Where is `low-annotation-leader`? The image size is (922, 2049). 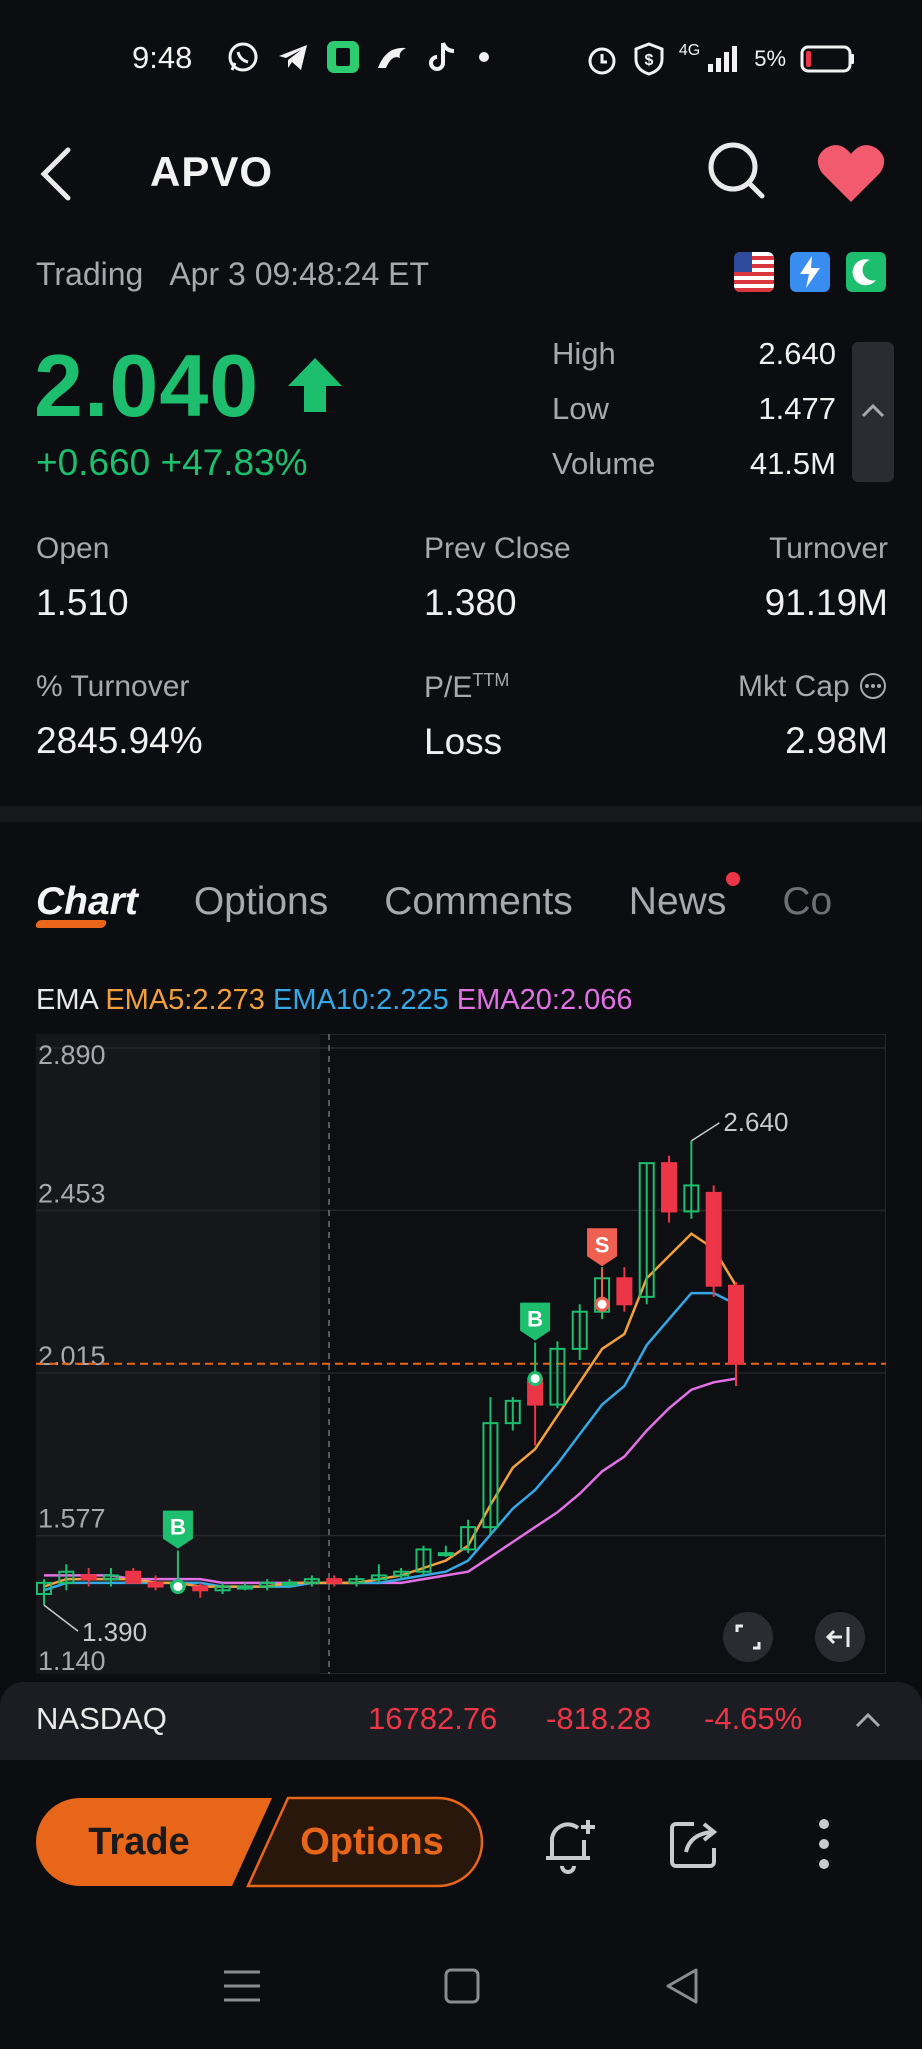 low-annotation-leader is located at coordinates (61, 1618).